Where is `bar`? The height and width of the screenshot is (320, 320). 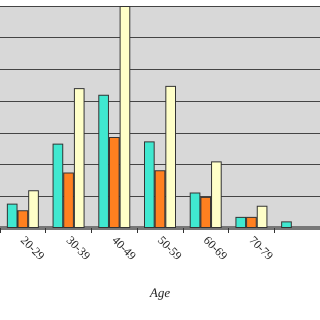
bar is located at coordinates (286, 224).